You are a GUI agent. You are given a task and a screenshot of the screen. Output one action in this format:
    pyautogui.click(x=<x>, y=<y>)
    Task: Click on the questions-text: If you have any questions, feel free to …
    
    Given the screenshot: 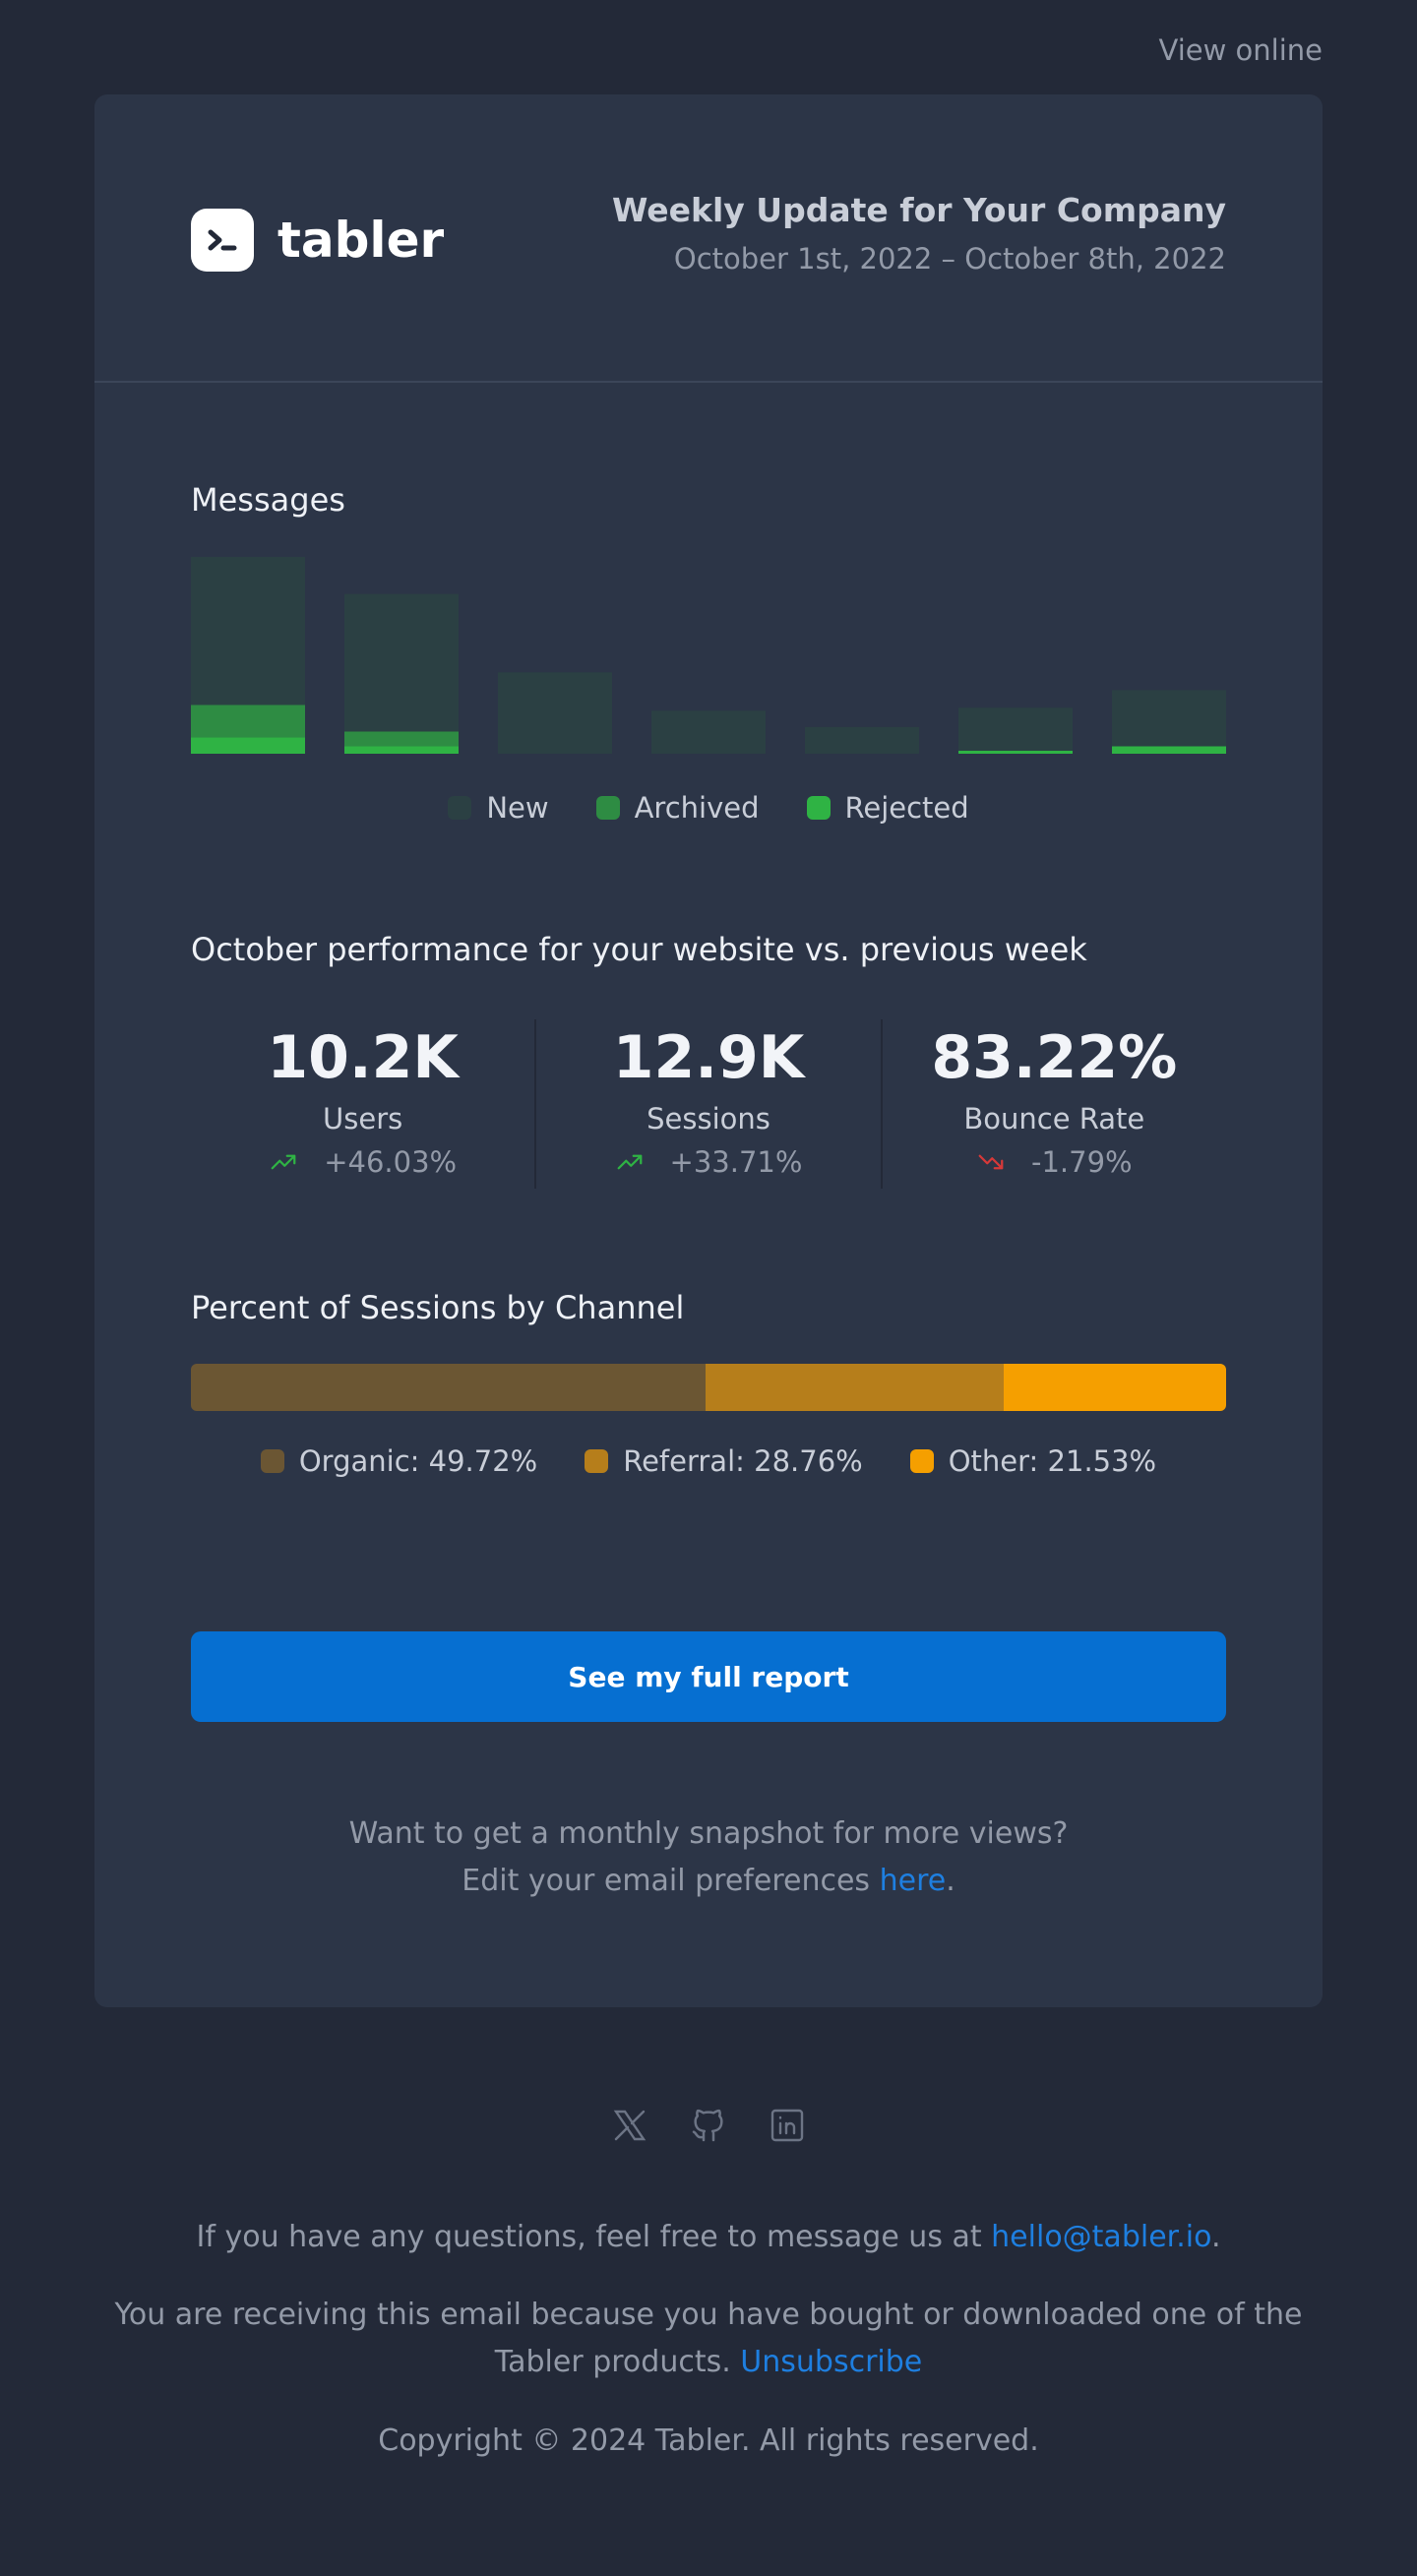 What is the action you would take?
    pyautogui.click(x=708, y=2237)
    